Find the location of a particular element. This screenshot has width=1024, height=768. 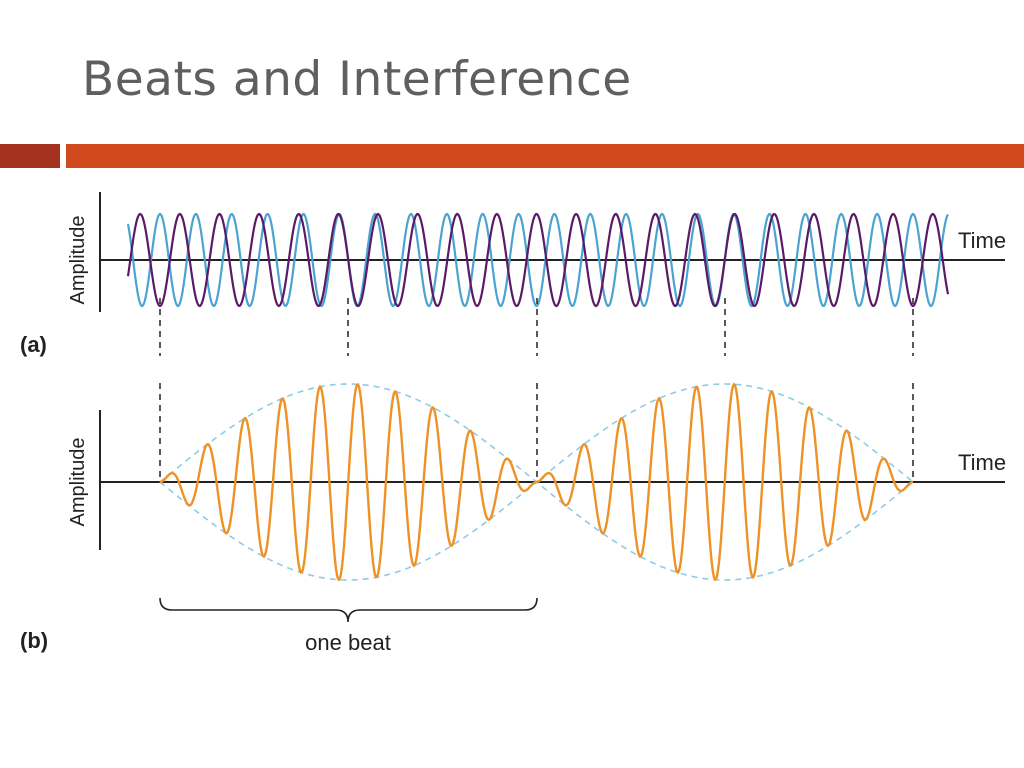

slide-title: Beats and Interference is located at coordinates (357, 79).